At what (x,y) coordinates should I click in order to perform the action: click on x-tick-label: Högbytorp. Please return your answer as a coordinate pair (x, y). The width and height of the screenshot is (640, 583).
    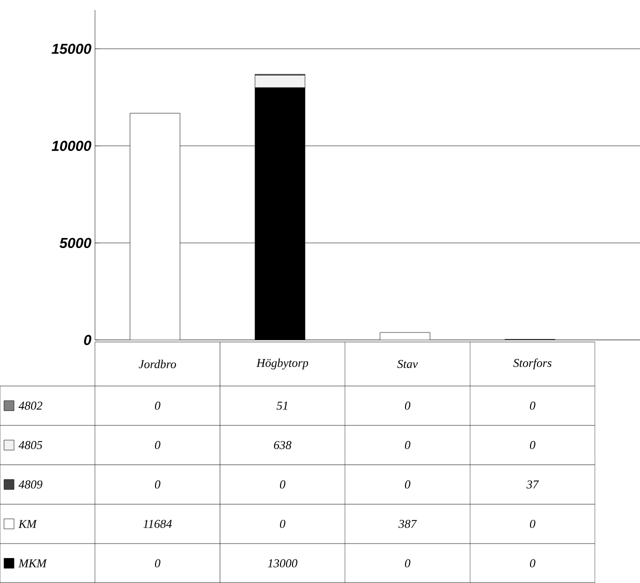
    Looking at the image, I should click on (282, 364).